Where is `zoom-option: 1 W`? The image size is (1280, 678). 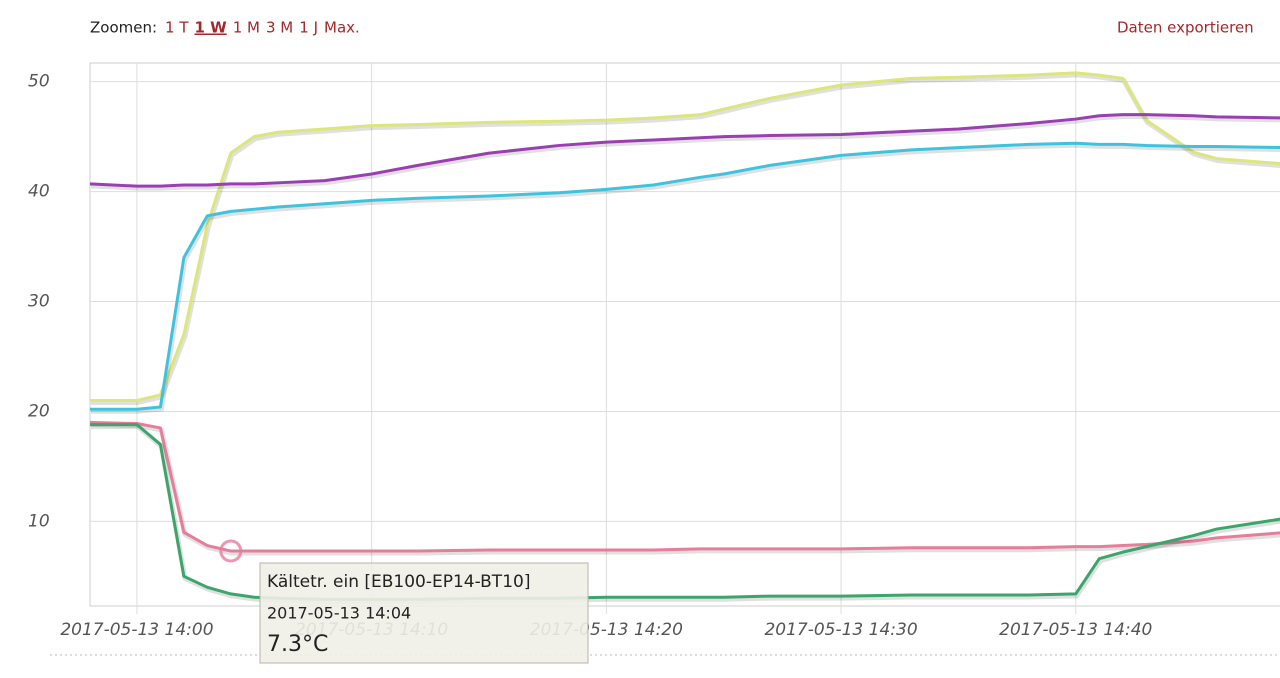 zoom-option: 1 W is located at coordinates (211, 28).